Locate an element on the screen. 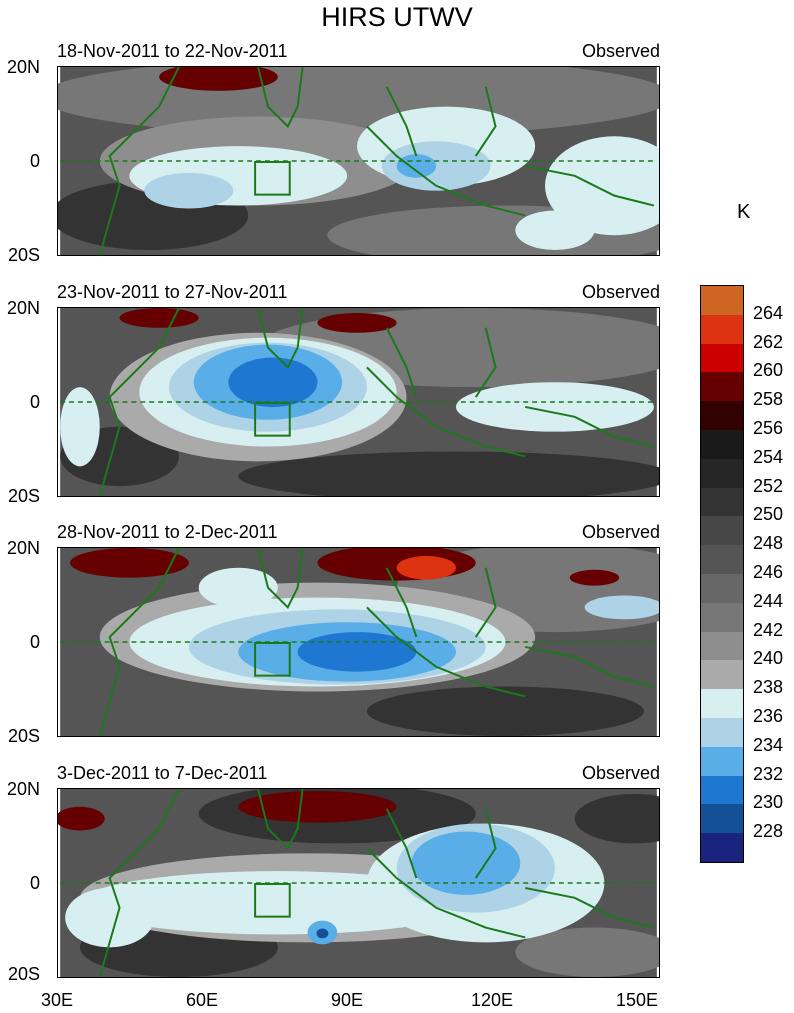  colorbar-level-label: 240 is located at coordinates (768, 658).